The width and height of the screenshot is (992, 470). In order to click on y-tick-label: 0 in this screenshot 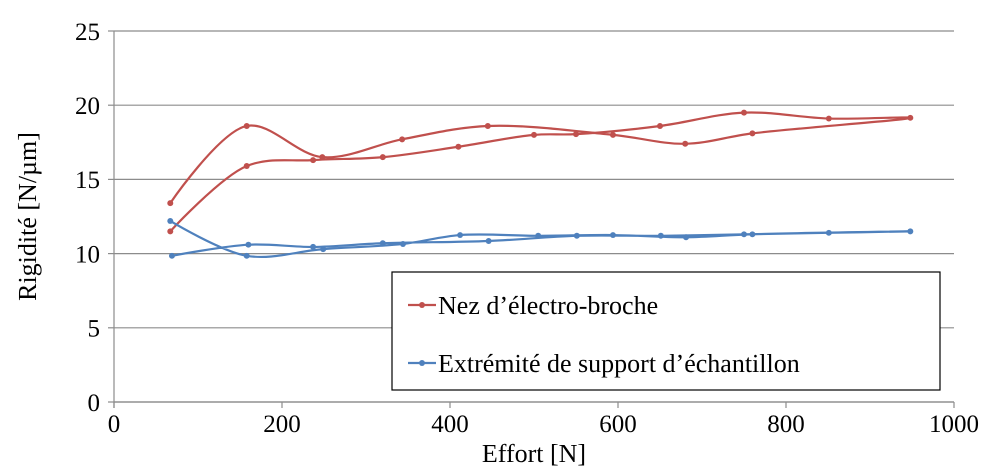, I will do `click(94, 403)`.